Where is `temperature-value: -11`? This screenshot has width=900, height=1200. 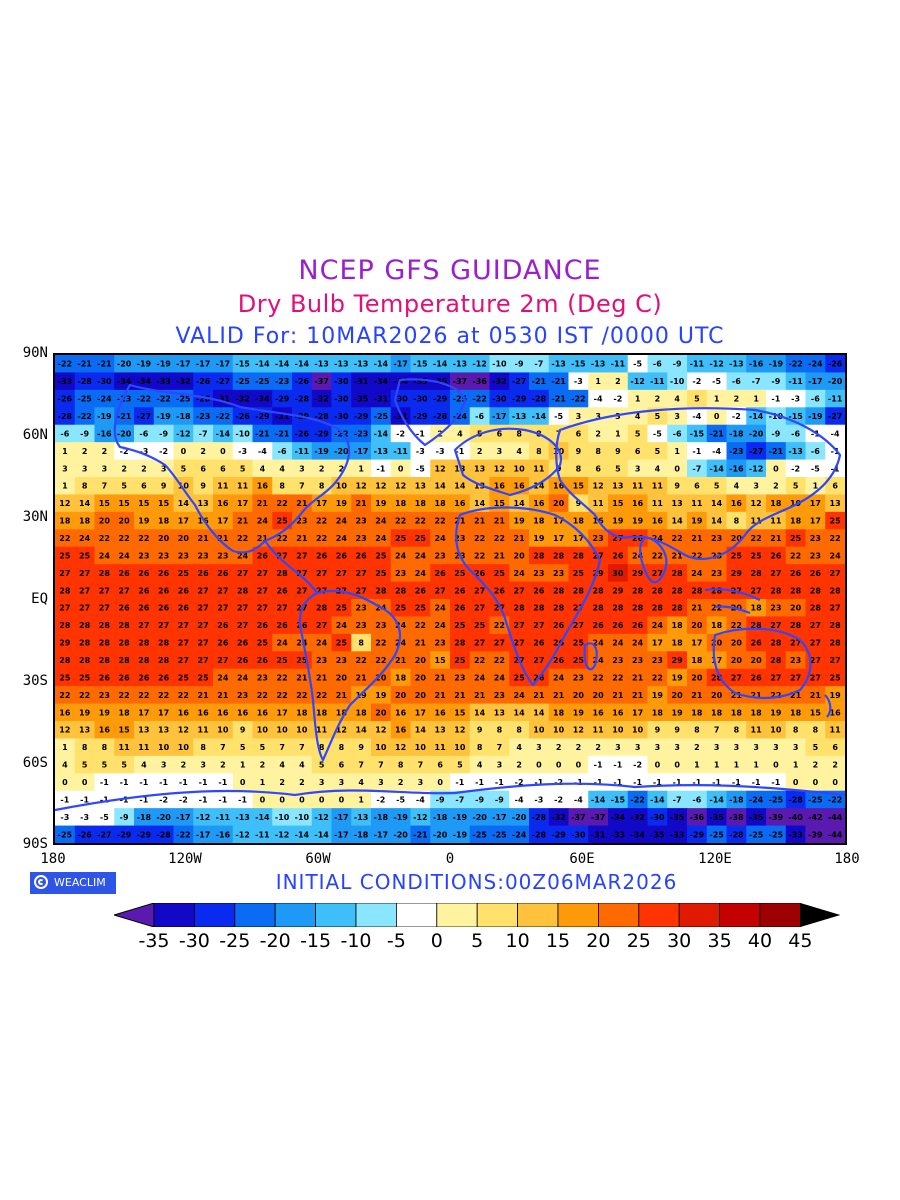
temperature-value: -11 is located at coordinates (400, 451).